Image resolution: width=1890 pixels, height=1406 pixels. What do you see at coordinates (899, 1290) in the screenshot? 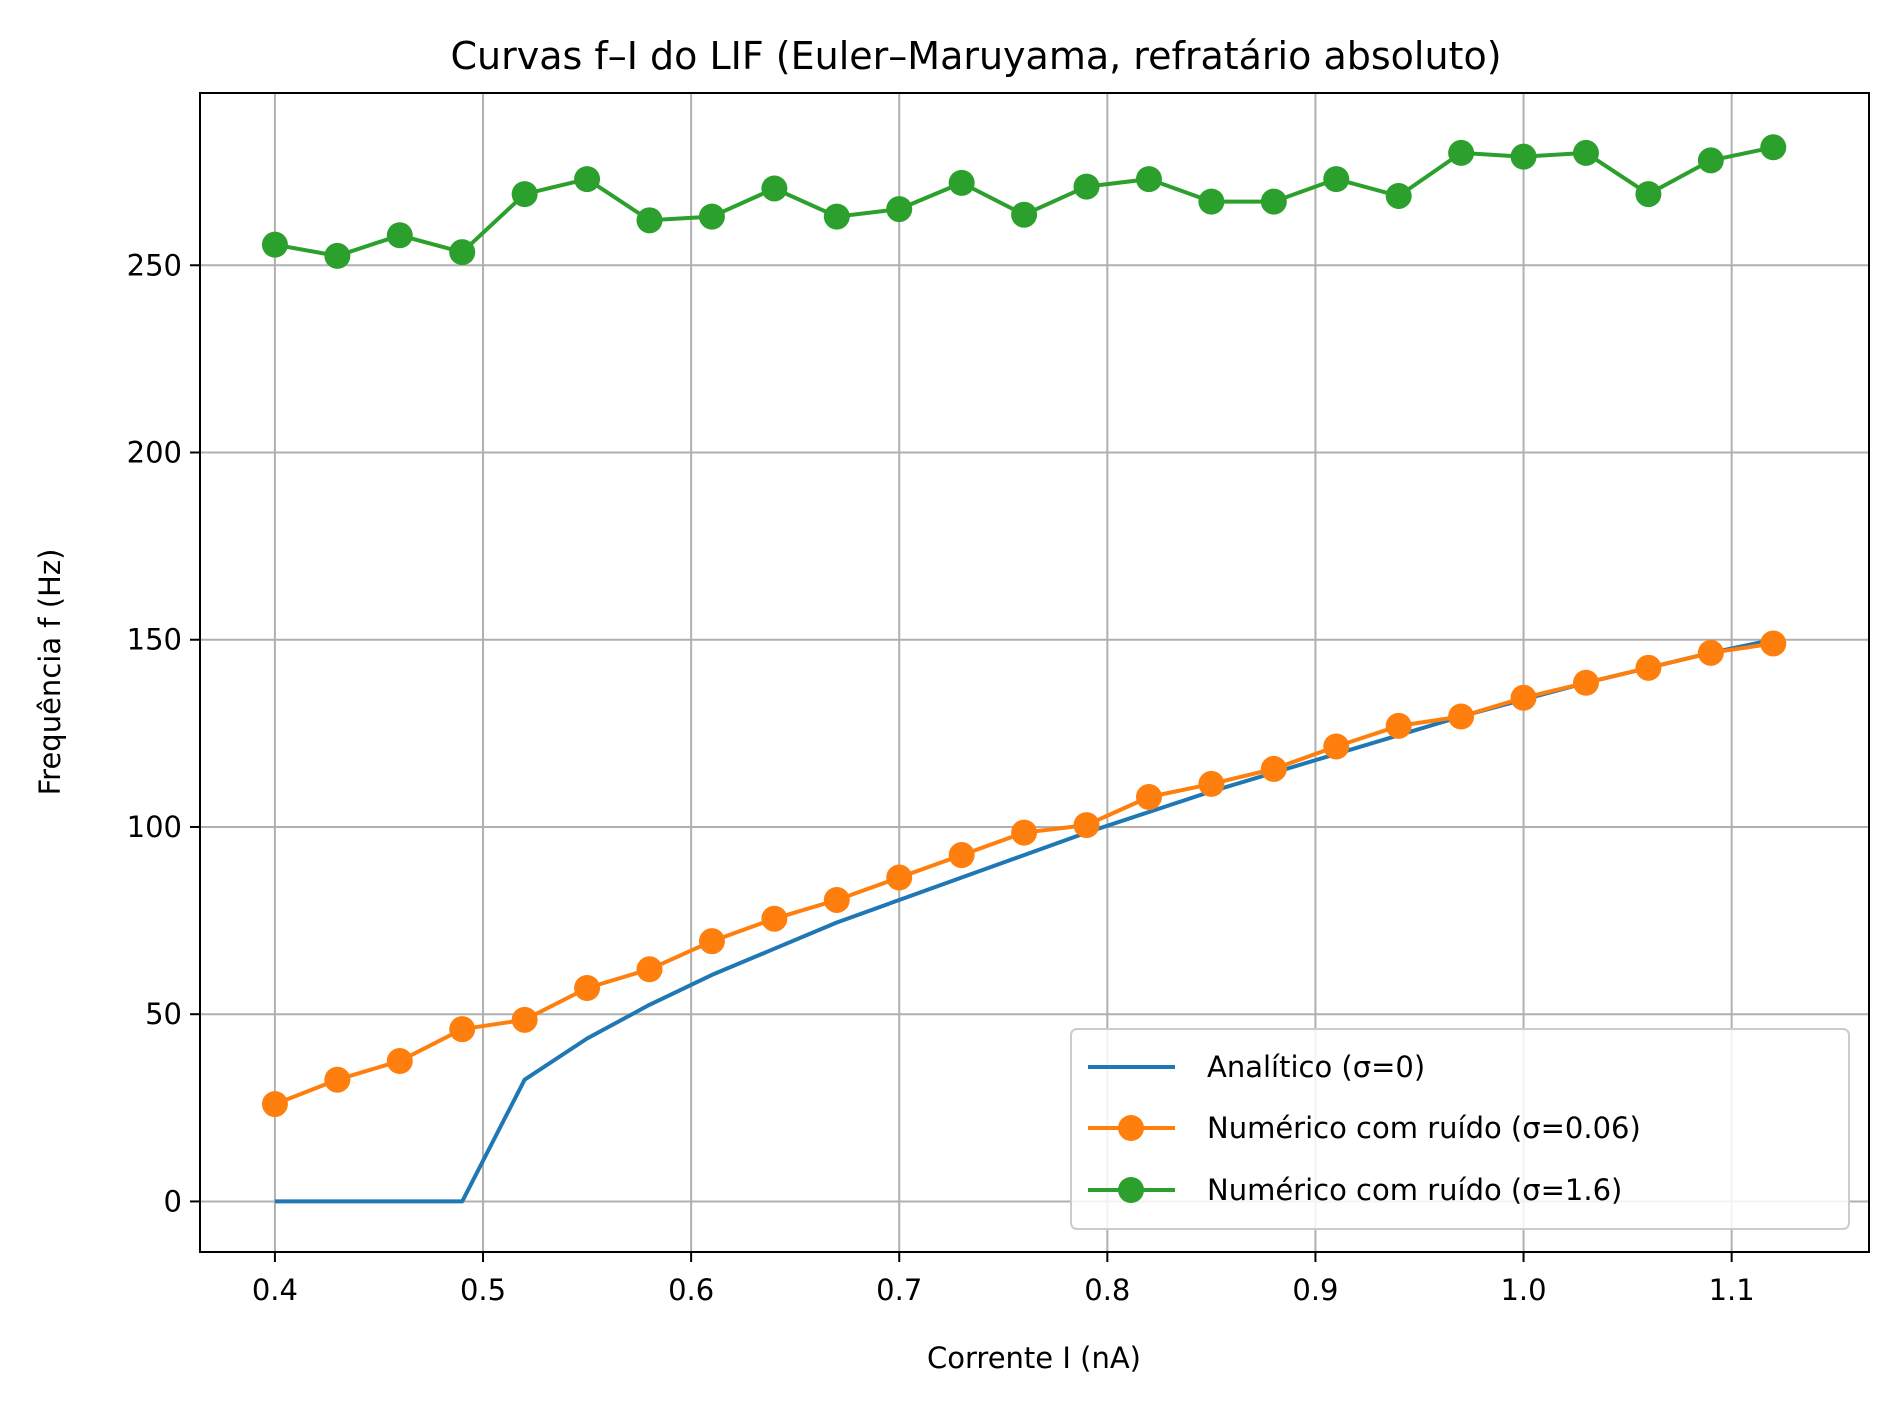
I see `x-tick-label: 0.7` at bounding box center [899, 1290].